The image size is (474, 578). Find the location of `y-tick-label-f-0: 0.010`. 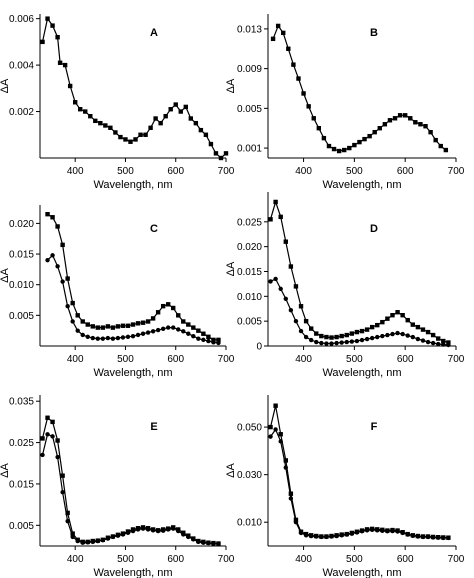

y-tick-label-f-0: 0.010 is located at coordinates (249, 523).